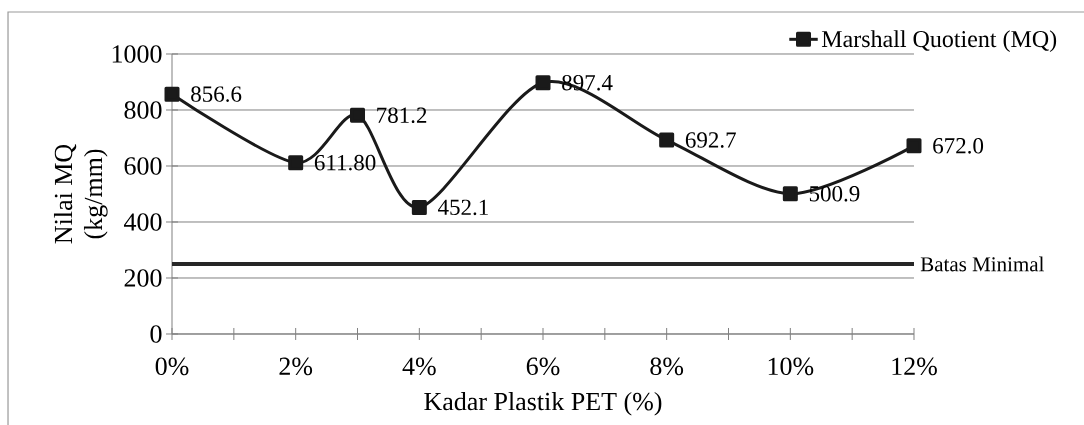 The width and height of the screenshot is (1084, 425). What do you see at coordinates (587, 82) in the screenshot?
I see `data-label: 897.4` at bounding box center [587, 82].